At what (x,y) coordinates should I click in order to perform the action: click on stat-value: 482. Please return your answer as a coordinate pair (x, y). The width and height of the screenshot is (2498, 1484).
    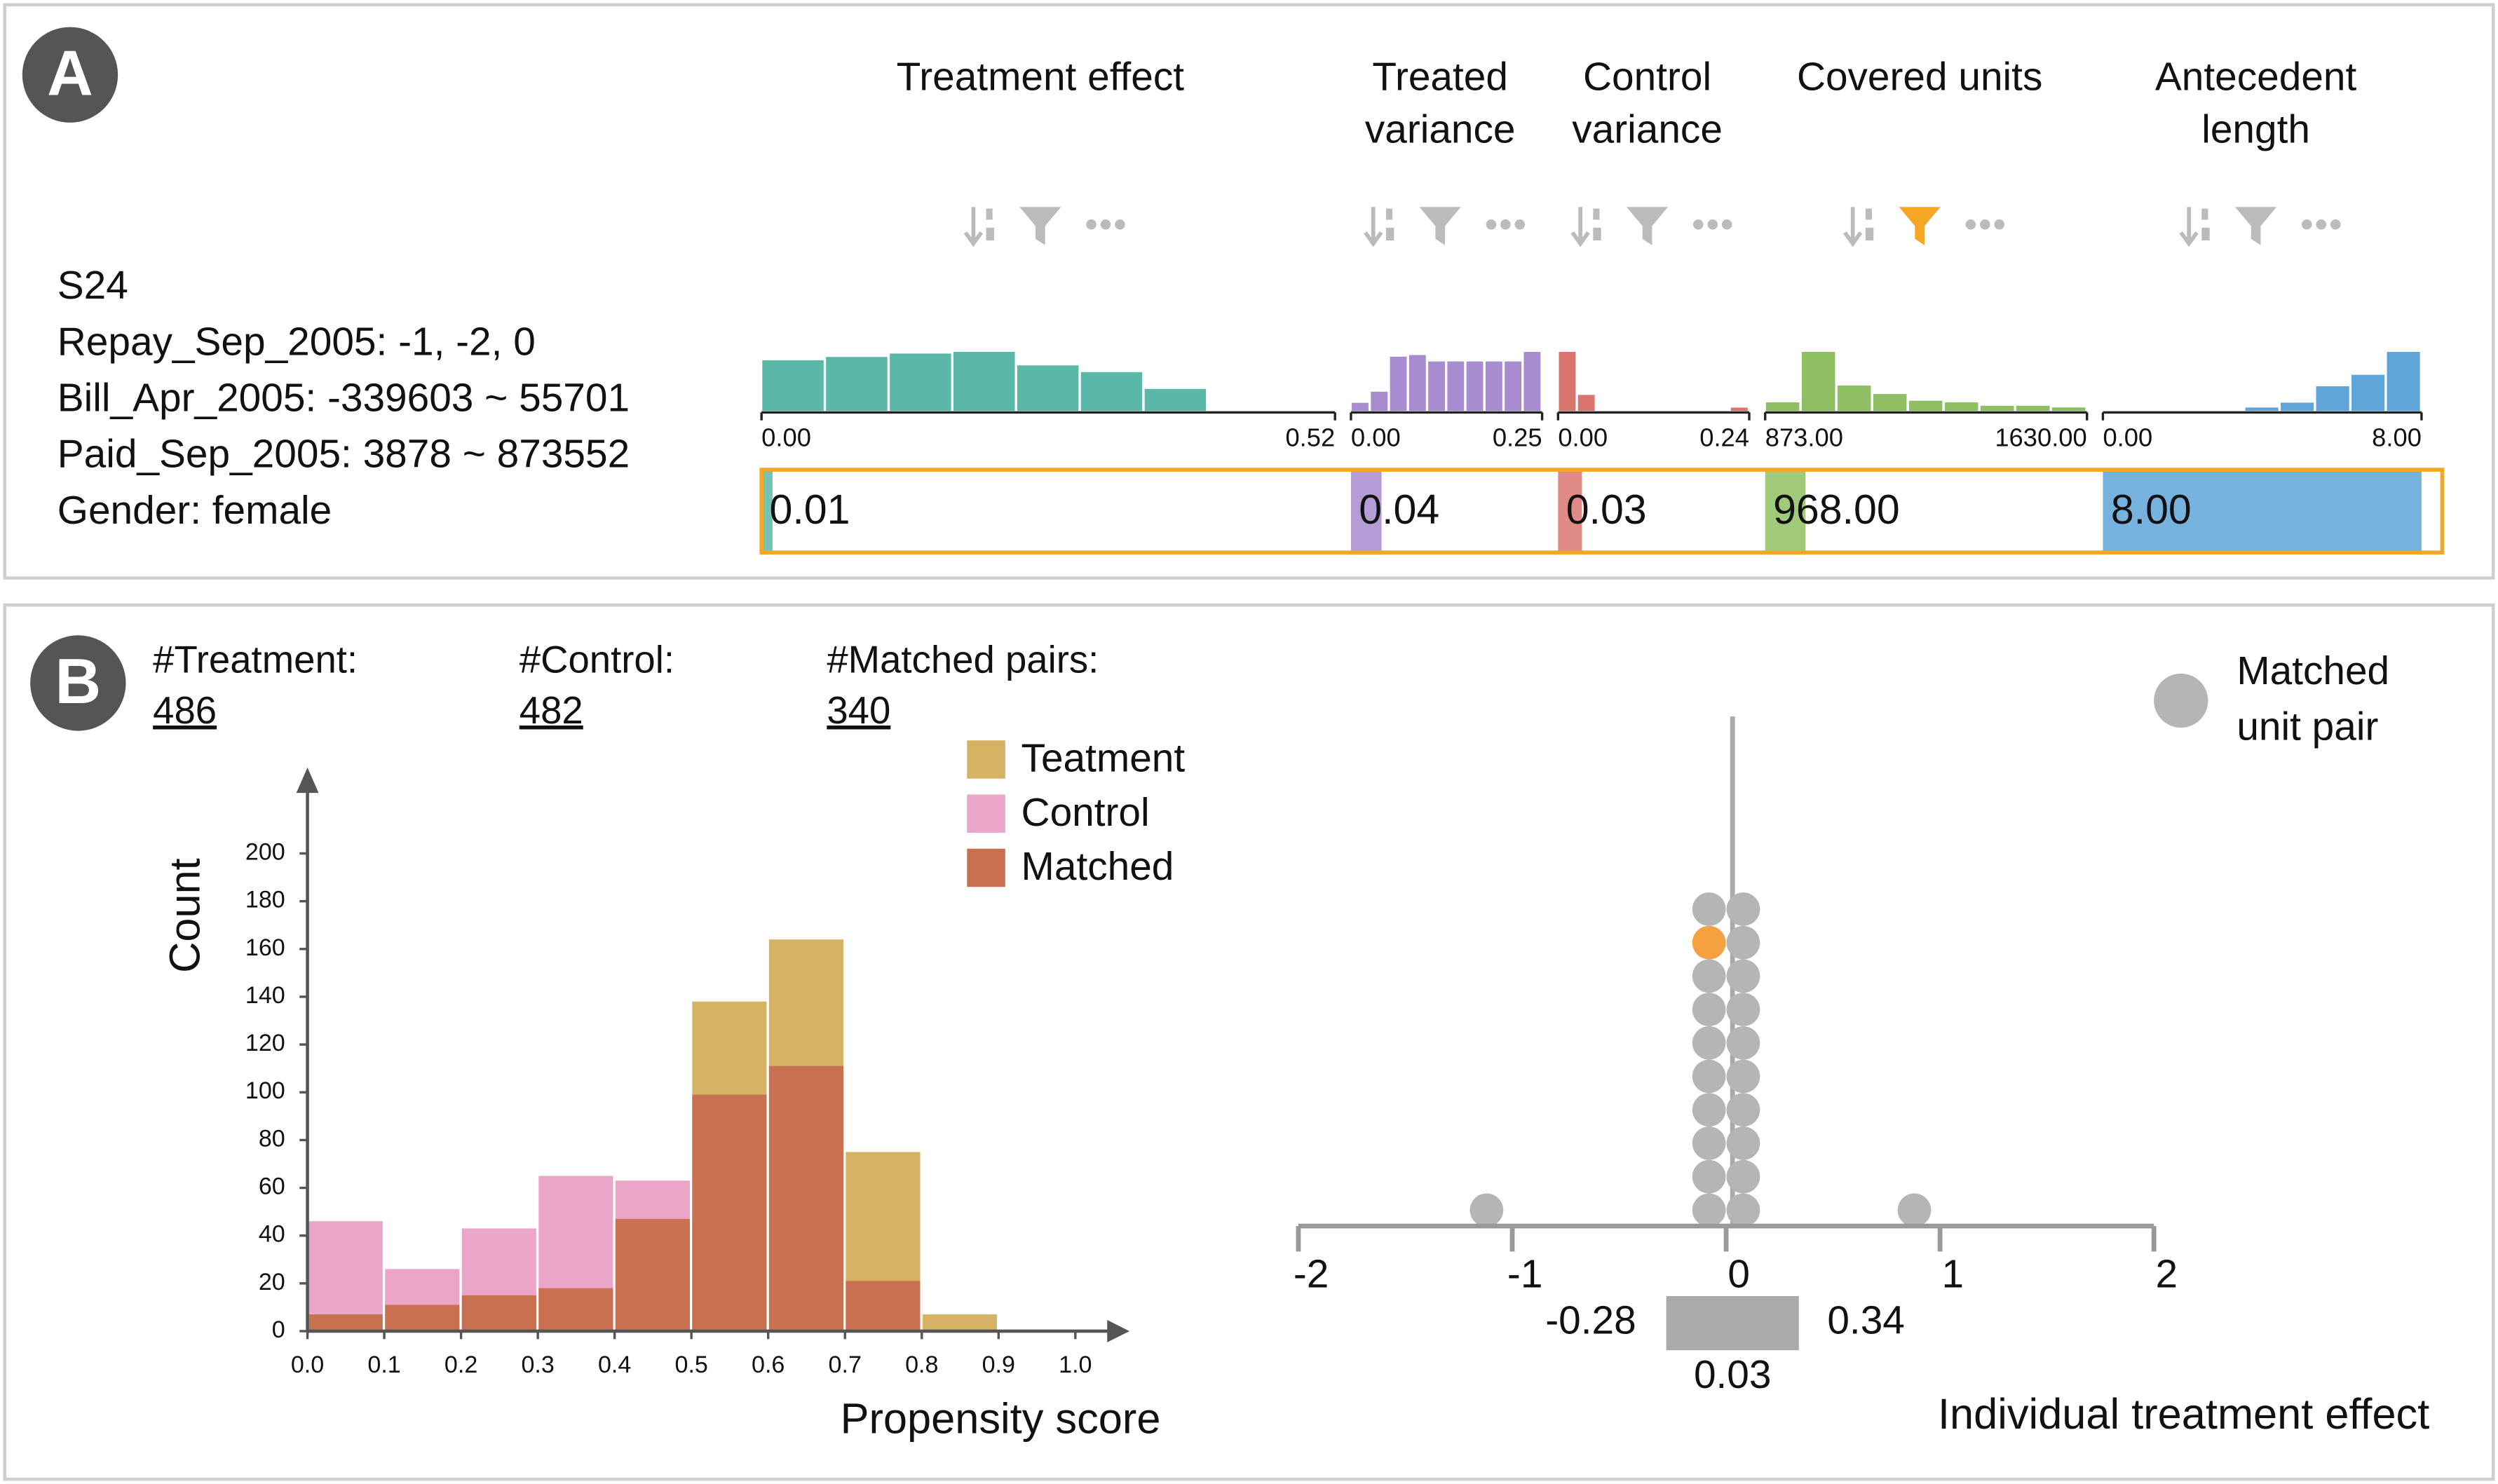
    Looking at the image, I should click on (551, 710).